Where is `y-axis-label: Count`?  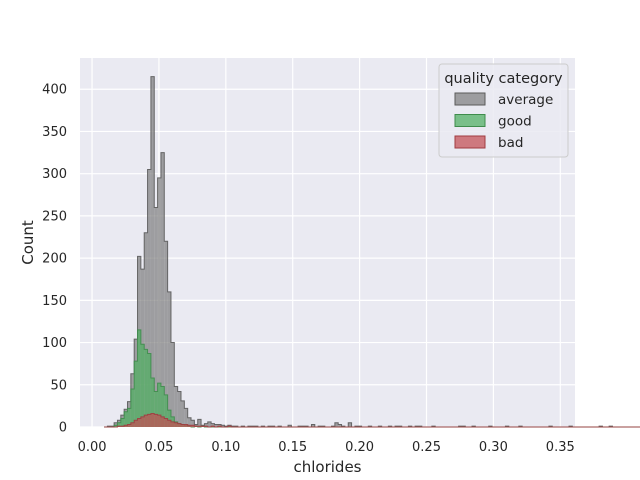 y-axis-label: Count is located at coordinates (28, 242).